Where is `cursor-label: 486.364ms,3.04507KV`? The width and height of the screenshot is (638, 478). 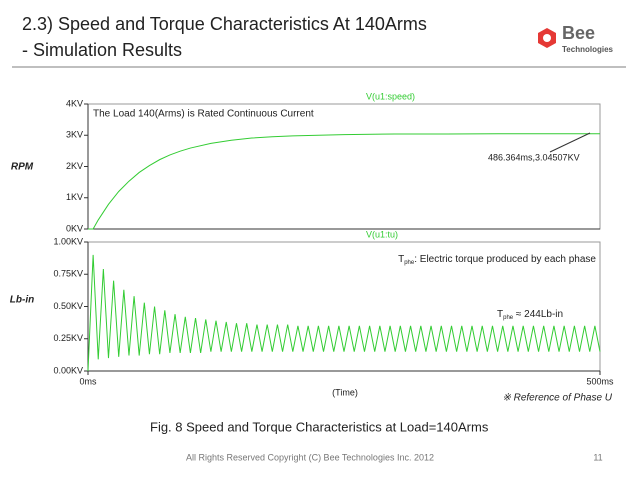 cursor-label: 486.364ms,3.04507KV is located at coordinates (534, 157).